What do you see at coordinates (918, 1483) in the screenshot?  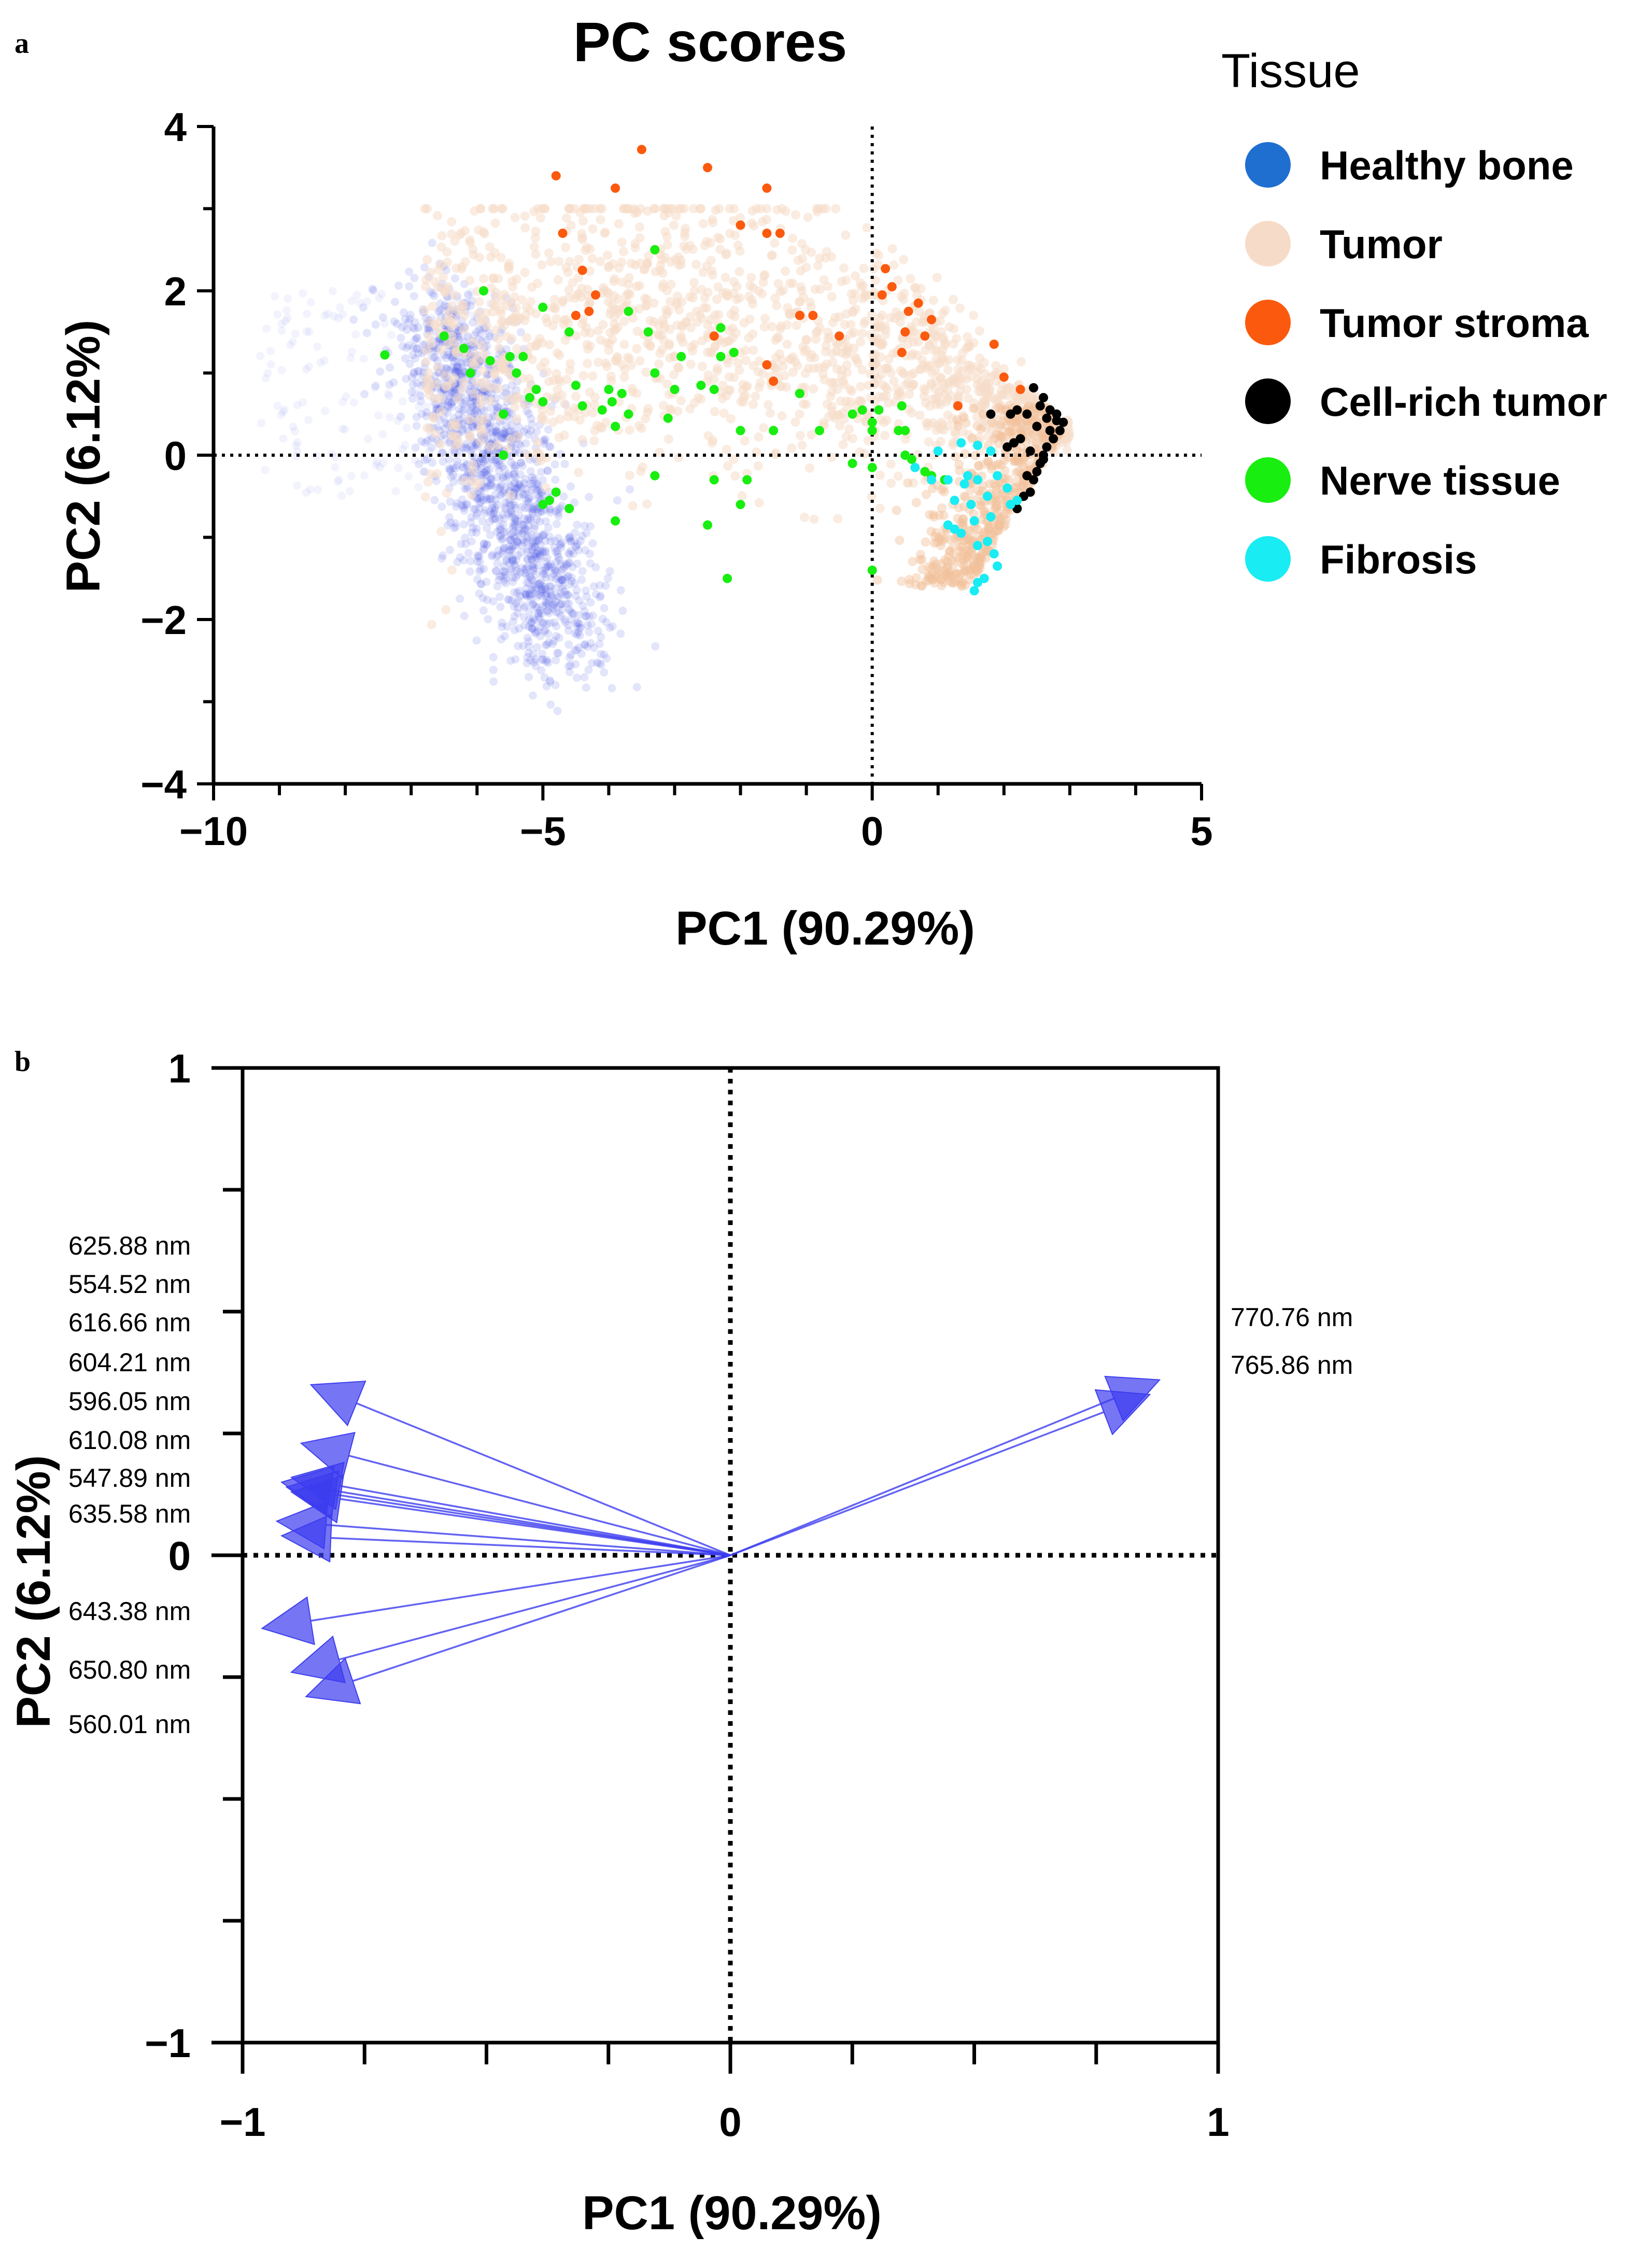 I see `loading-arrow-shaft` at bounding box center [918, 1483].